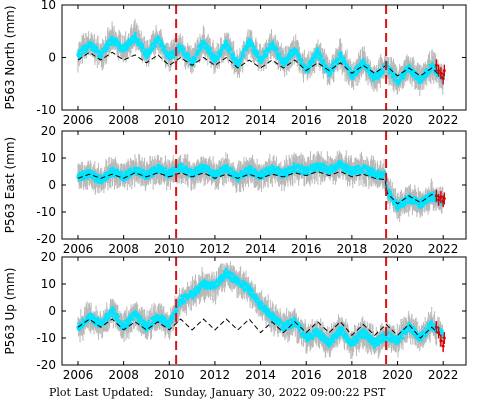 The width and height of the screenshot is (481, 404). I want to click on footer-timestamp: Sunday, January 30, 2022 09:00:22 PST, so click(274, 392).